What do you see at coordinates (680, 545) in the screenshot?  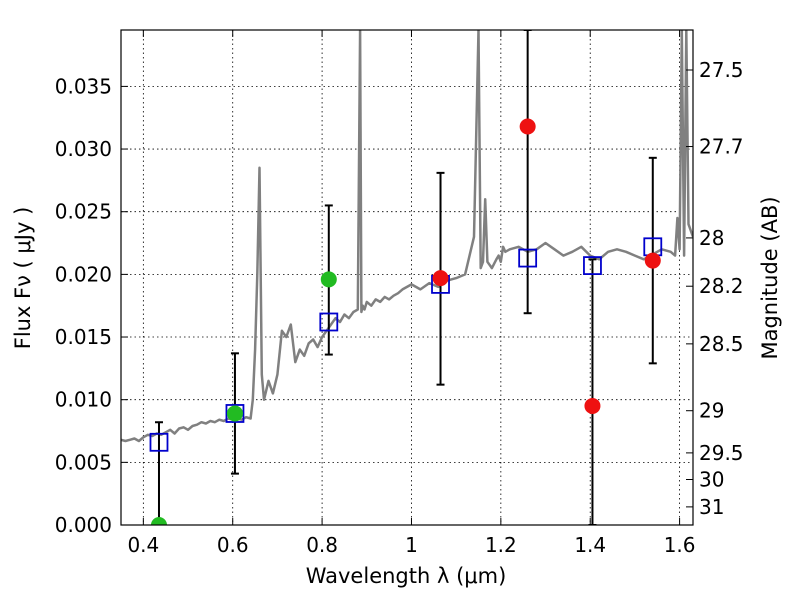 I see `x-tick-label: 1.6` at bounding box center [680, 545].